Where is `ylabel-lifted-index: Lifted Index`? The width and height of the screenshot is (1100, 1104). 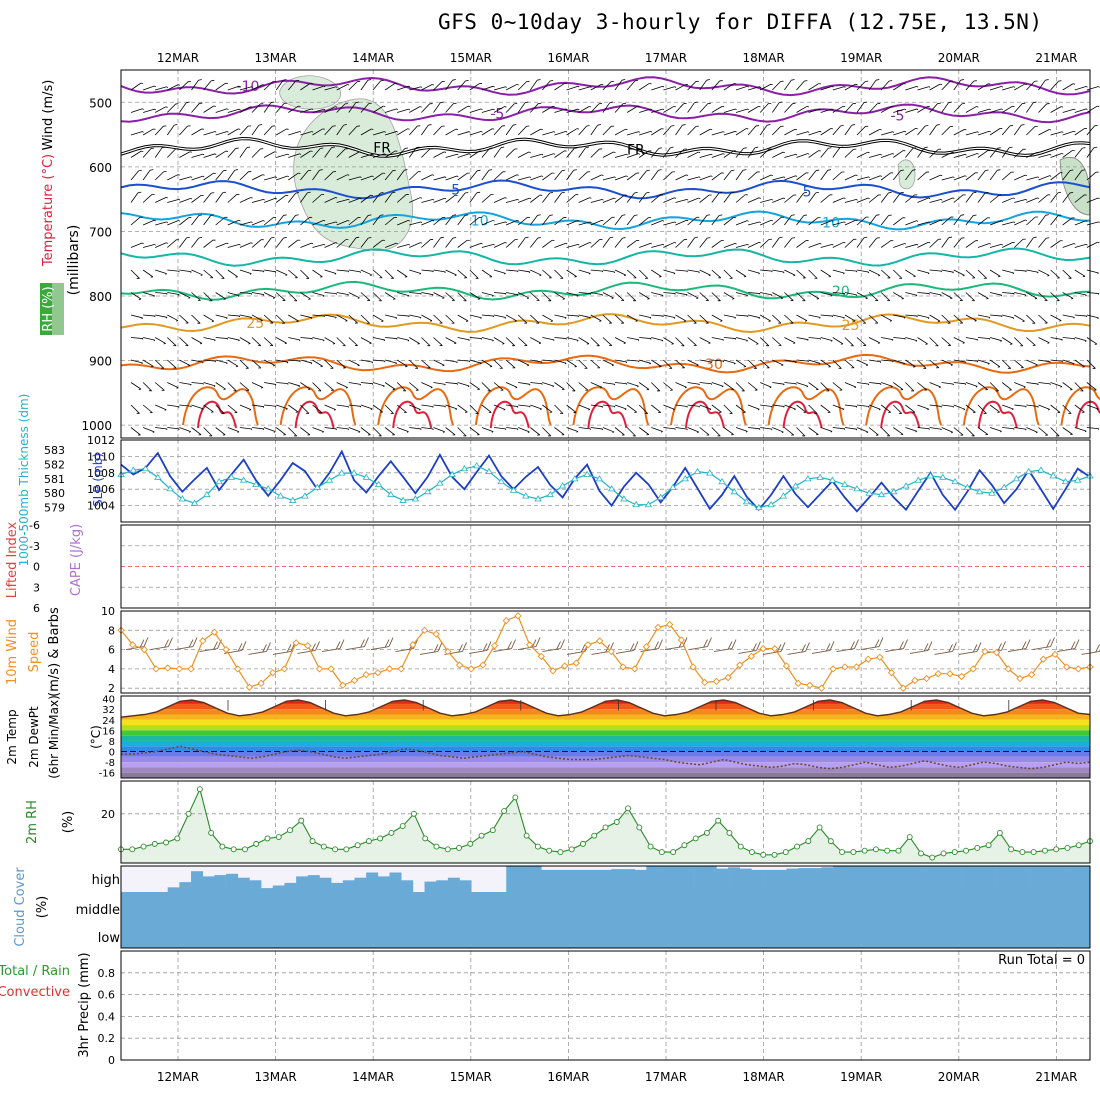
ylabel-lifted-index: Lifted Index is located at coordinates (12, 559).